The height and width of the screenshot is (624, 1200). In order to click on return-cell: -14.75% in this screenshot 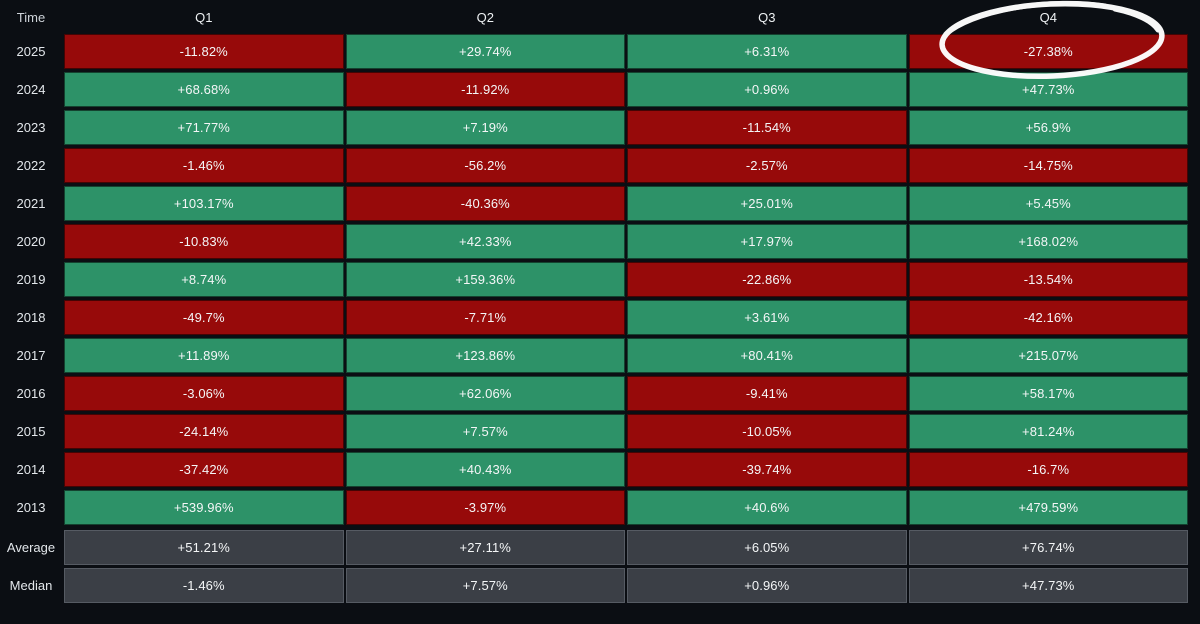, I will do `click(1048, 165)`.